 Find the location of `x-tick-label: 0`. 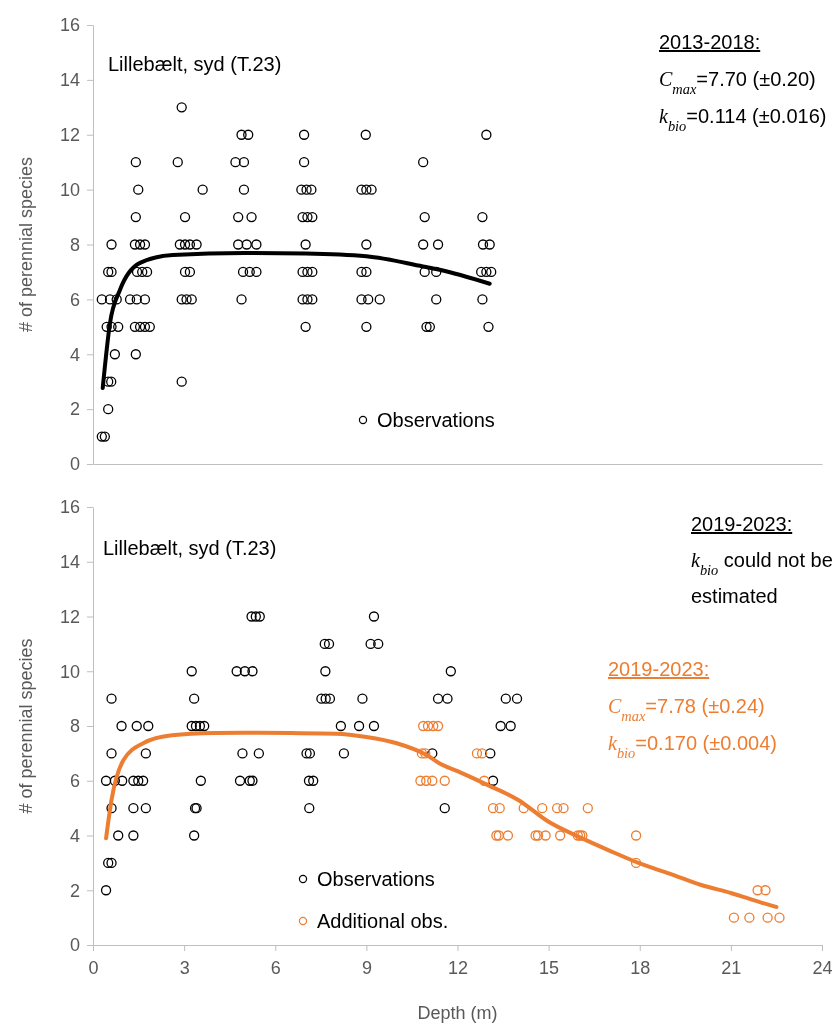

x-tick-label: 0 is located at coordinates (93, 967).